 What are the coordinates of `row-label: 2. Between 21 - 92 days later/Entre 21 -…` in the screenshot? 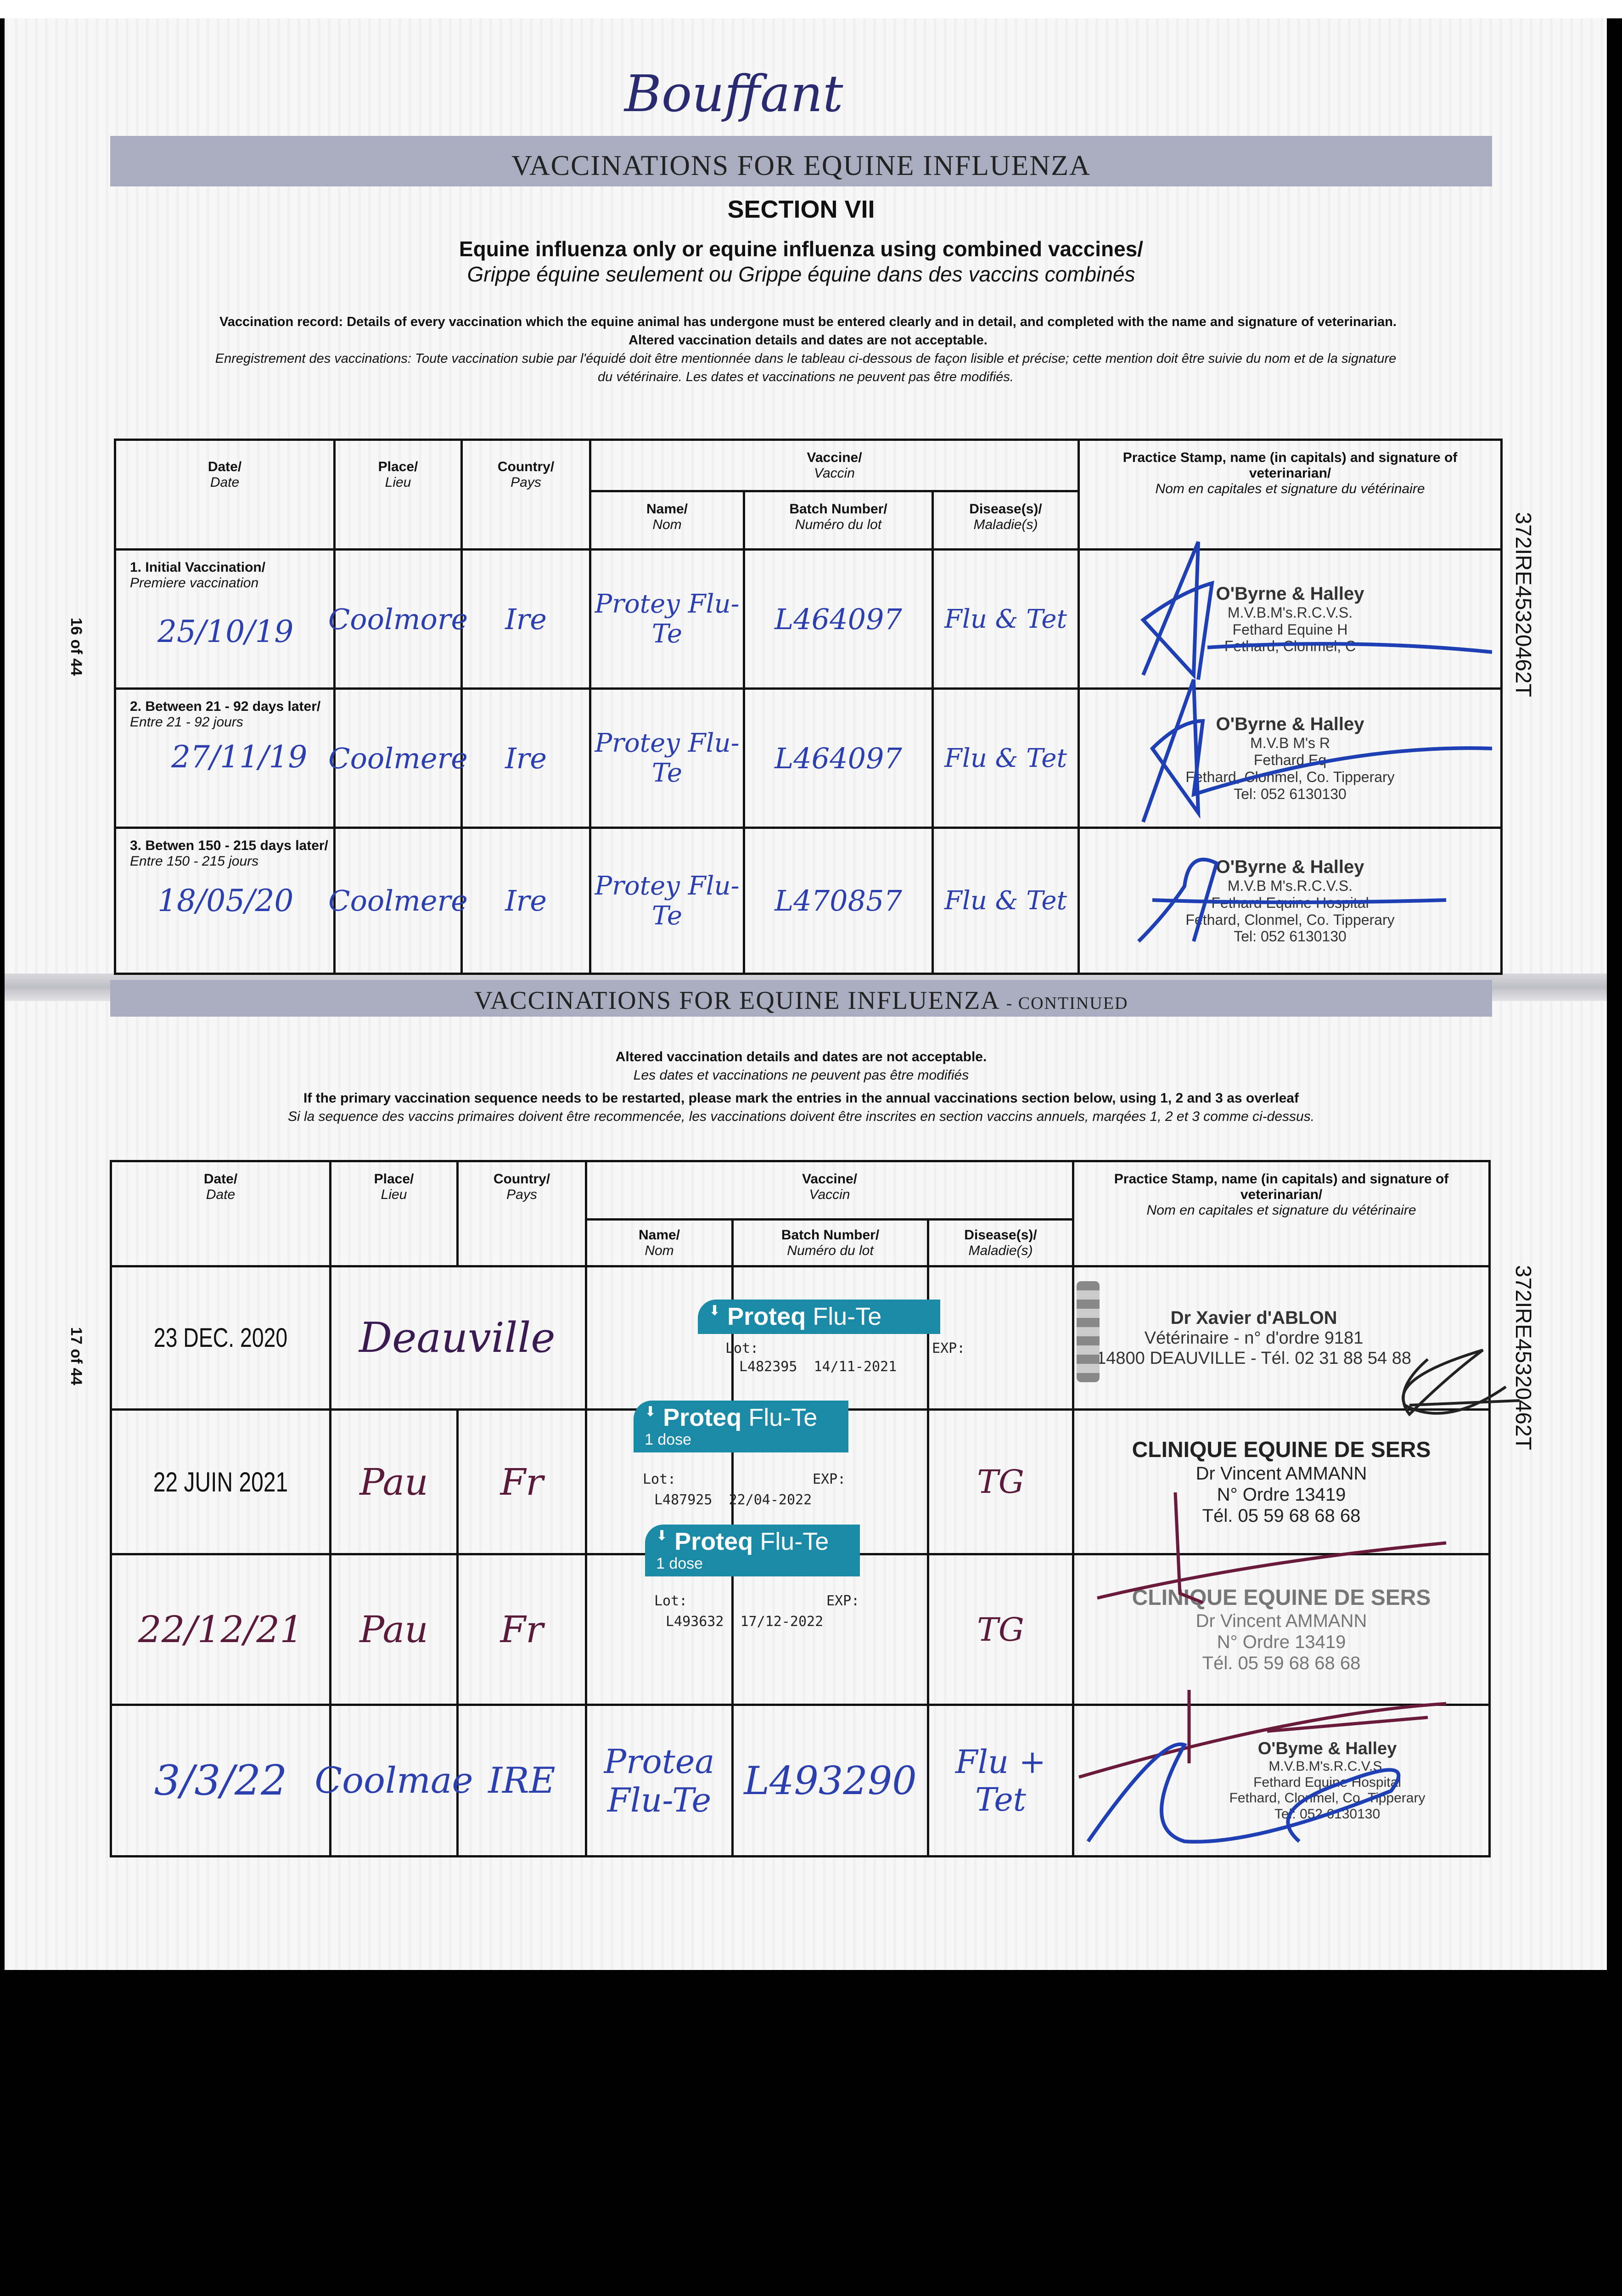 It's located at (225, 758).